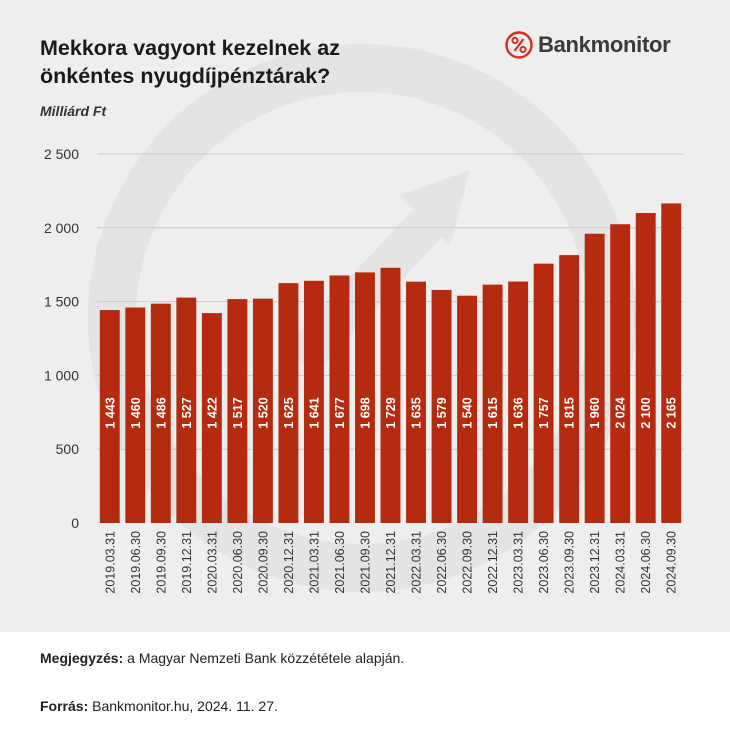  What do you see at coordinates (183, 706) in the screenshot?
I see `source-body: Bankmonitor.hu, 2024. 11. 27.` at bounding box center [183, 706].